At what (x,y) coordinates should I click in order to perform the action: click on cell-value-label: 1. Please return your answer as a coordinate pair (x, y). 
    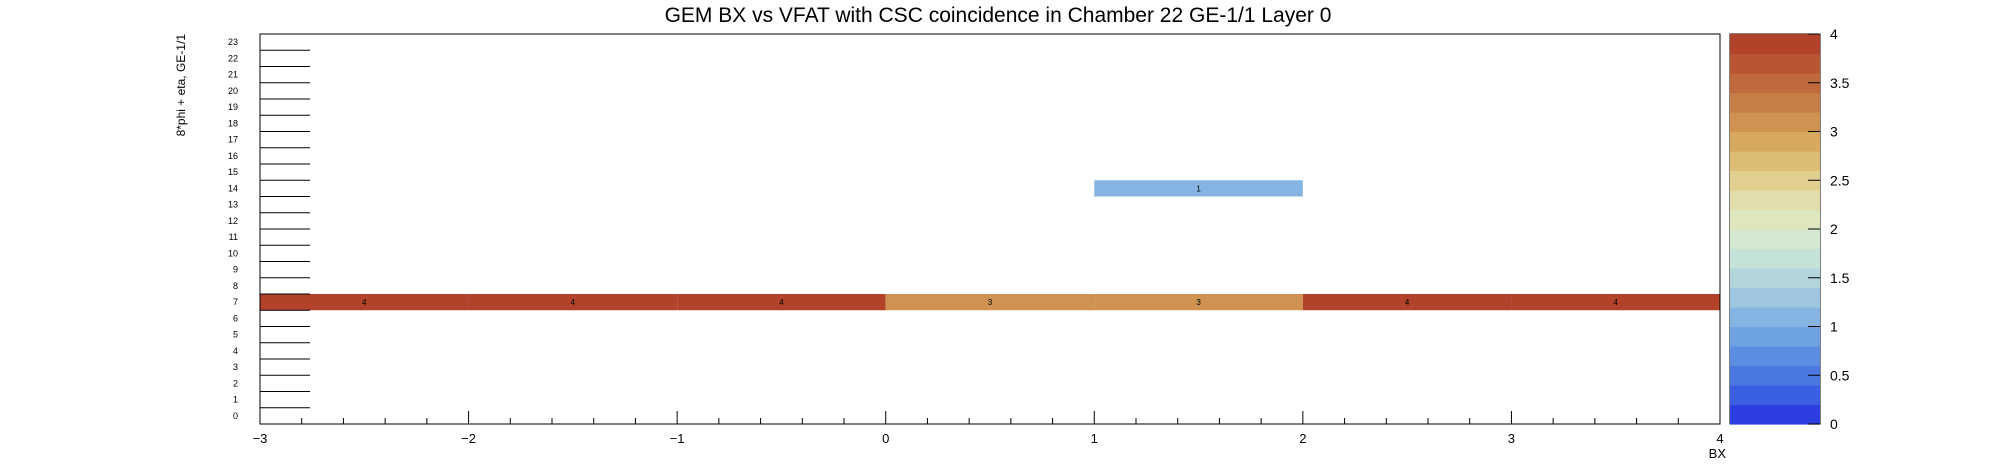
    Looking at the image, I should click on (1198, 188).